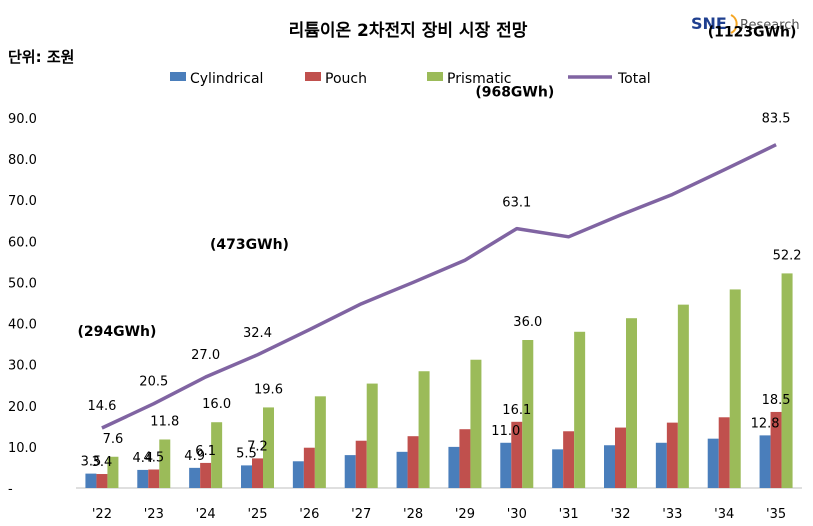  I want to click on x-tick-label: '31, so click(569, 514).